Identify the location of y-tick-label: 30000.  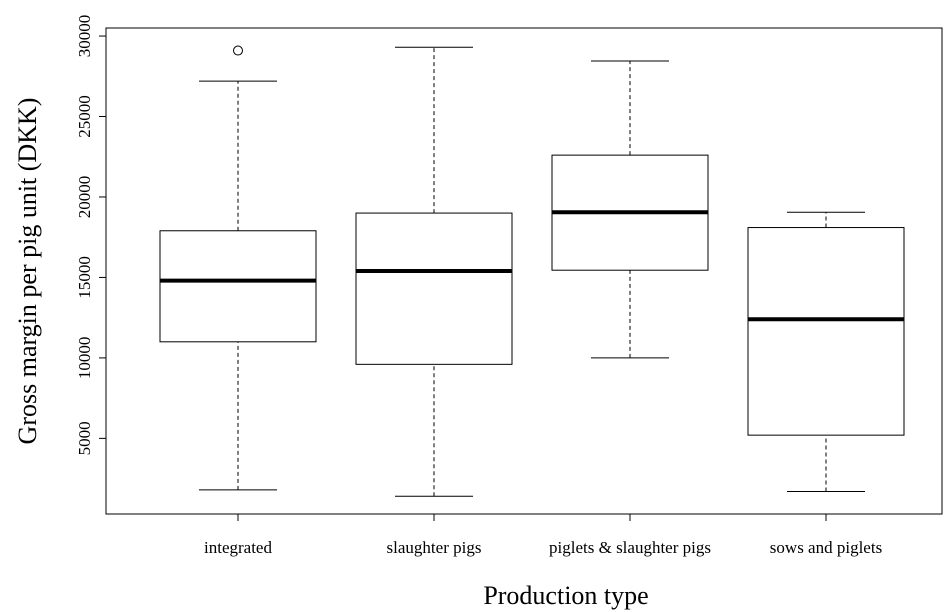
(84, 36).